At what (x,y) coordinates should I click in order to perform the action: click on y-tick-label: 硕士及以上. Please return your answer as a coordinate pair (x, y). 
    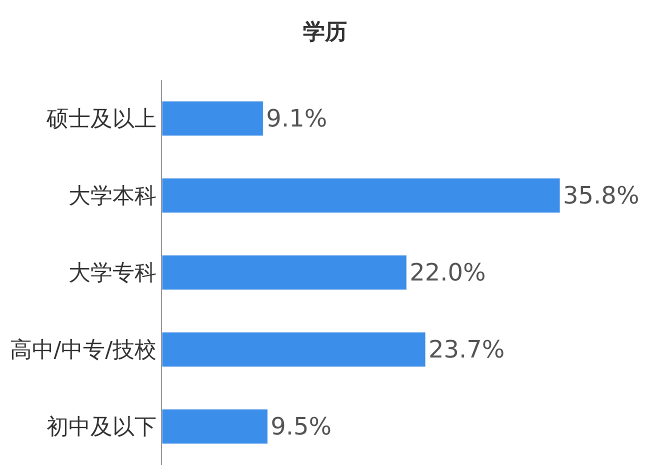
    Looking at the image, I should click on (101, 119).